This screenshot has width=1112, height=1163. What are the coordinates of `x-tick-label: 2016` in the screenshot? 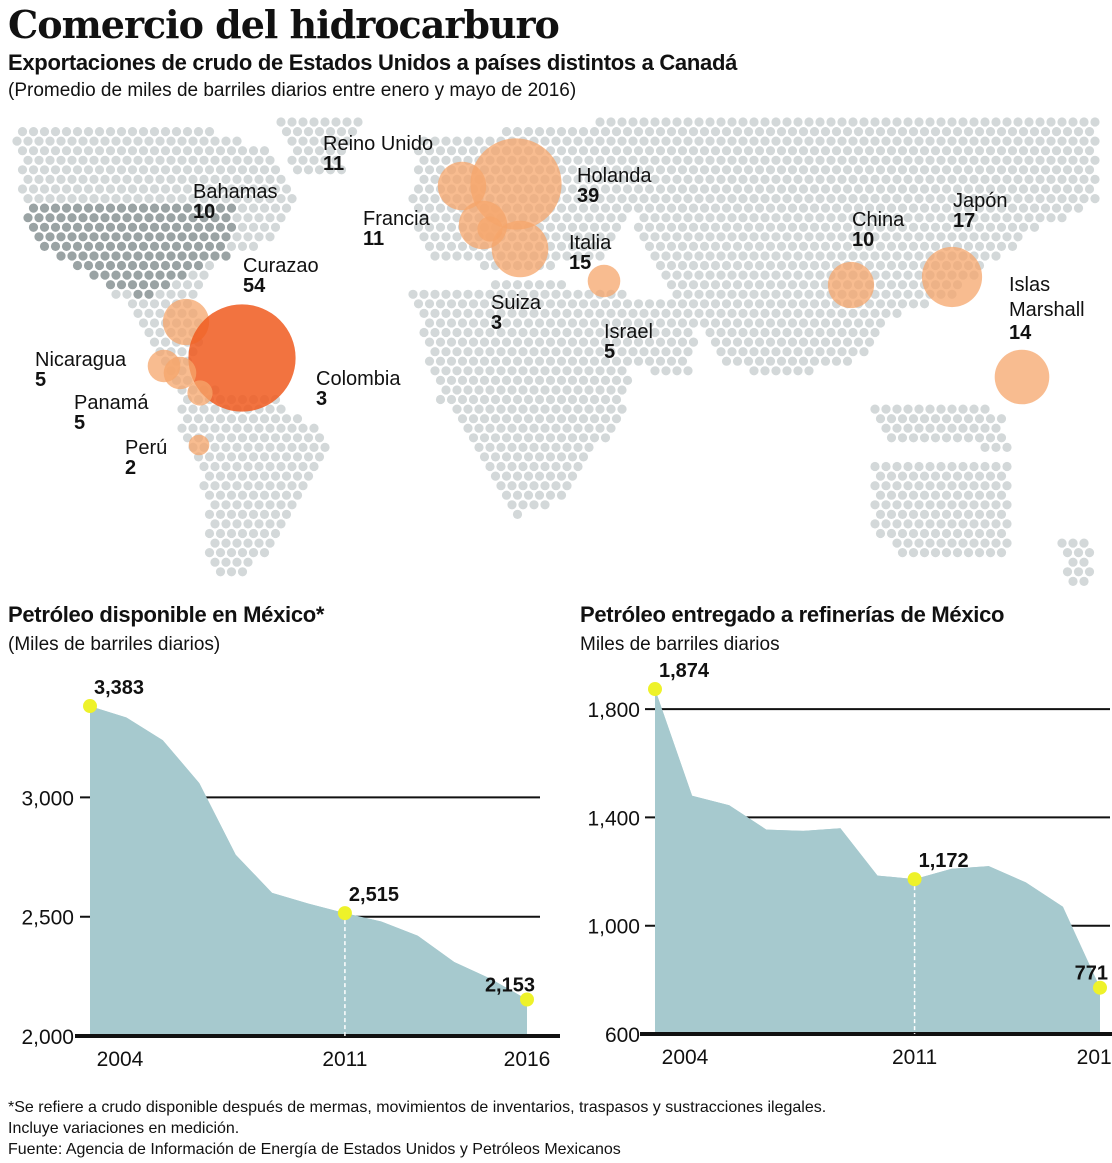 It's located at (1094, 1057).